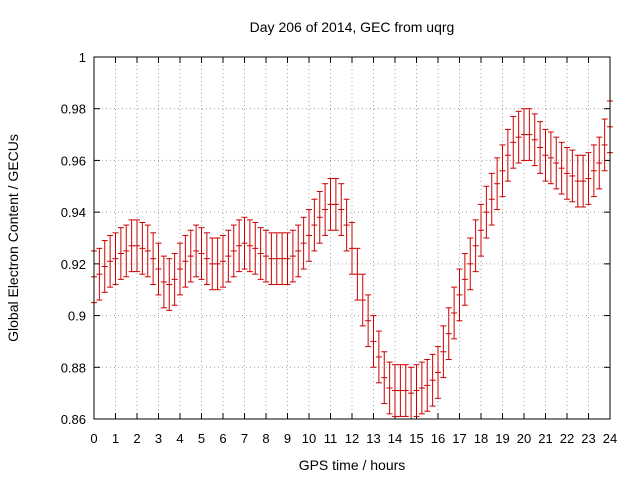  I want to click on y-tick-label: 0.9, so click(77, 316).